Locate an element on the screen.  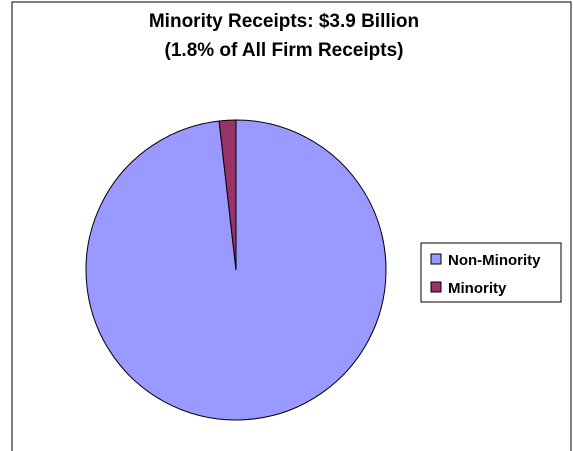
legend: Non-Minority Minority is located at coordinates (491, 272).